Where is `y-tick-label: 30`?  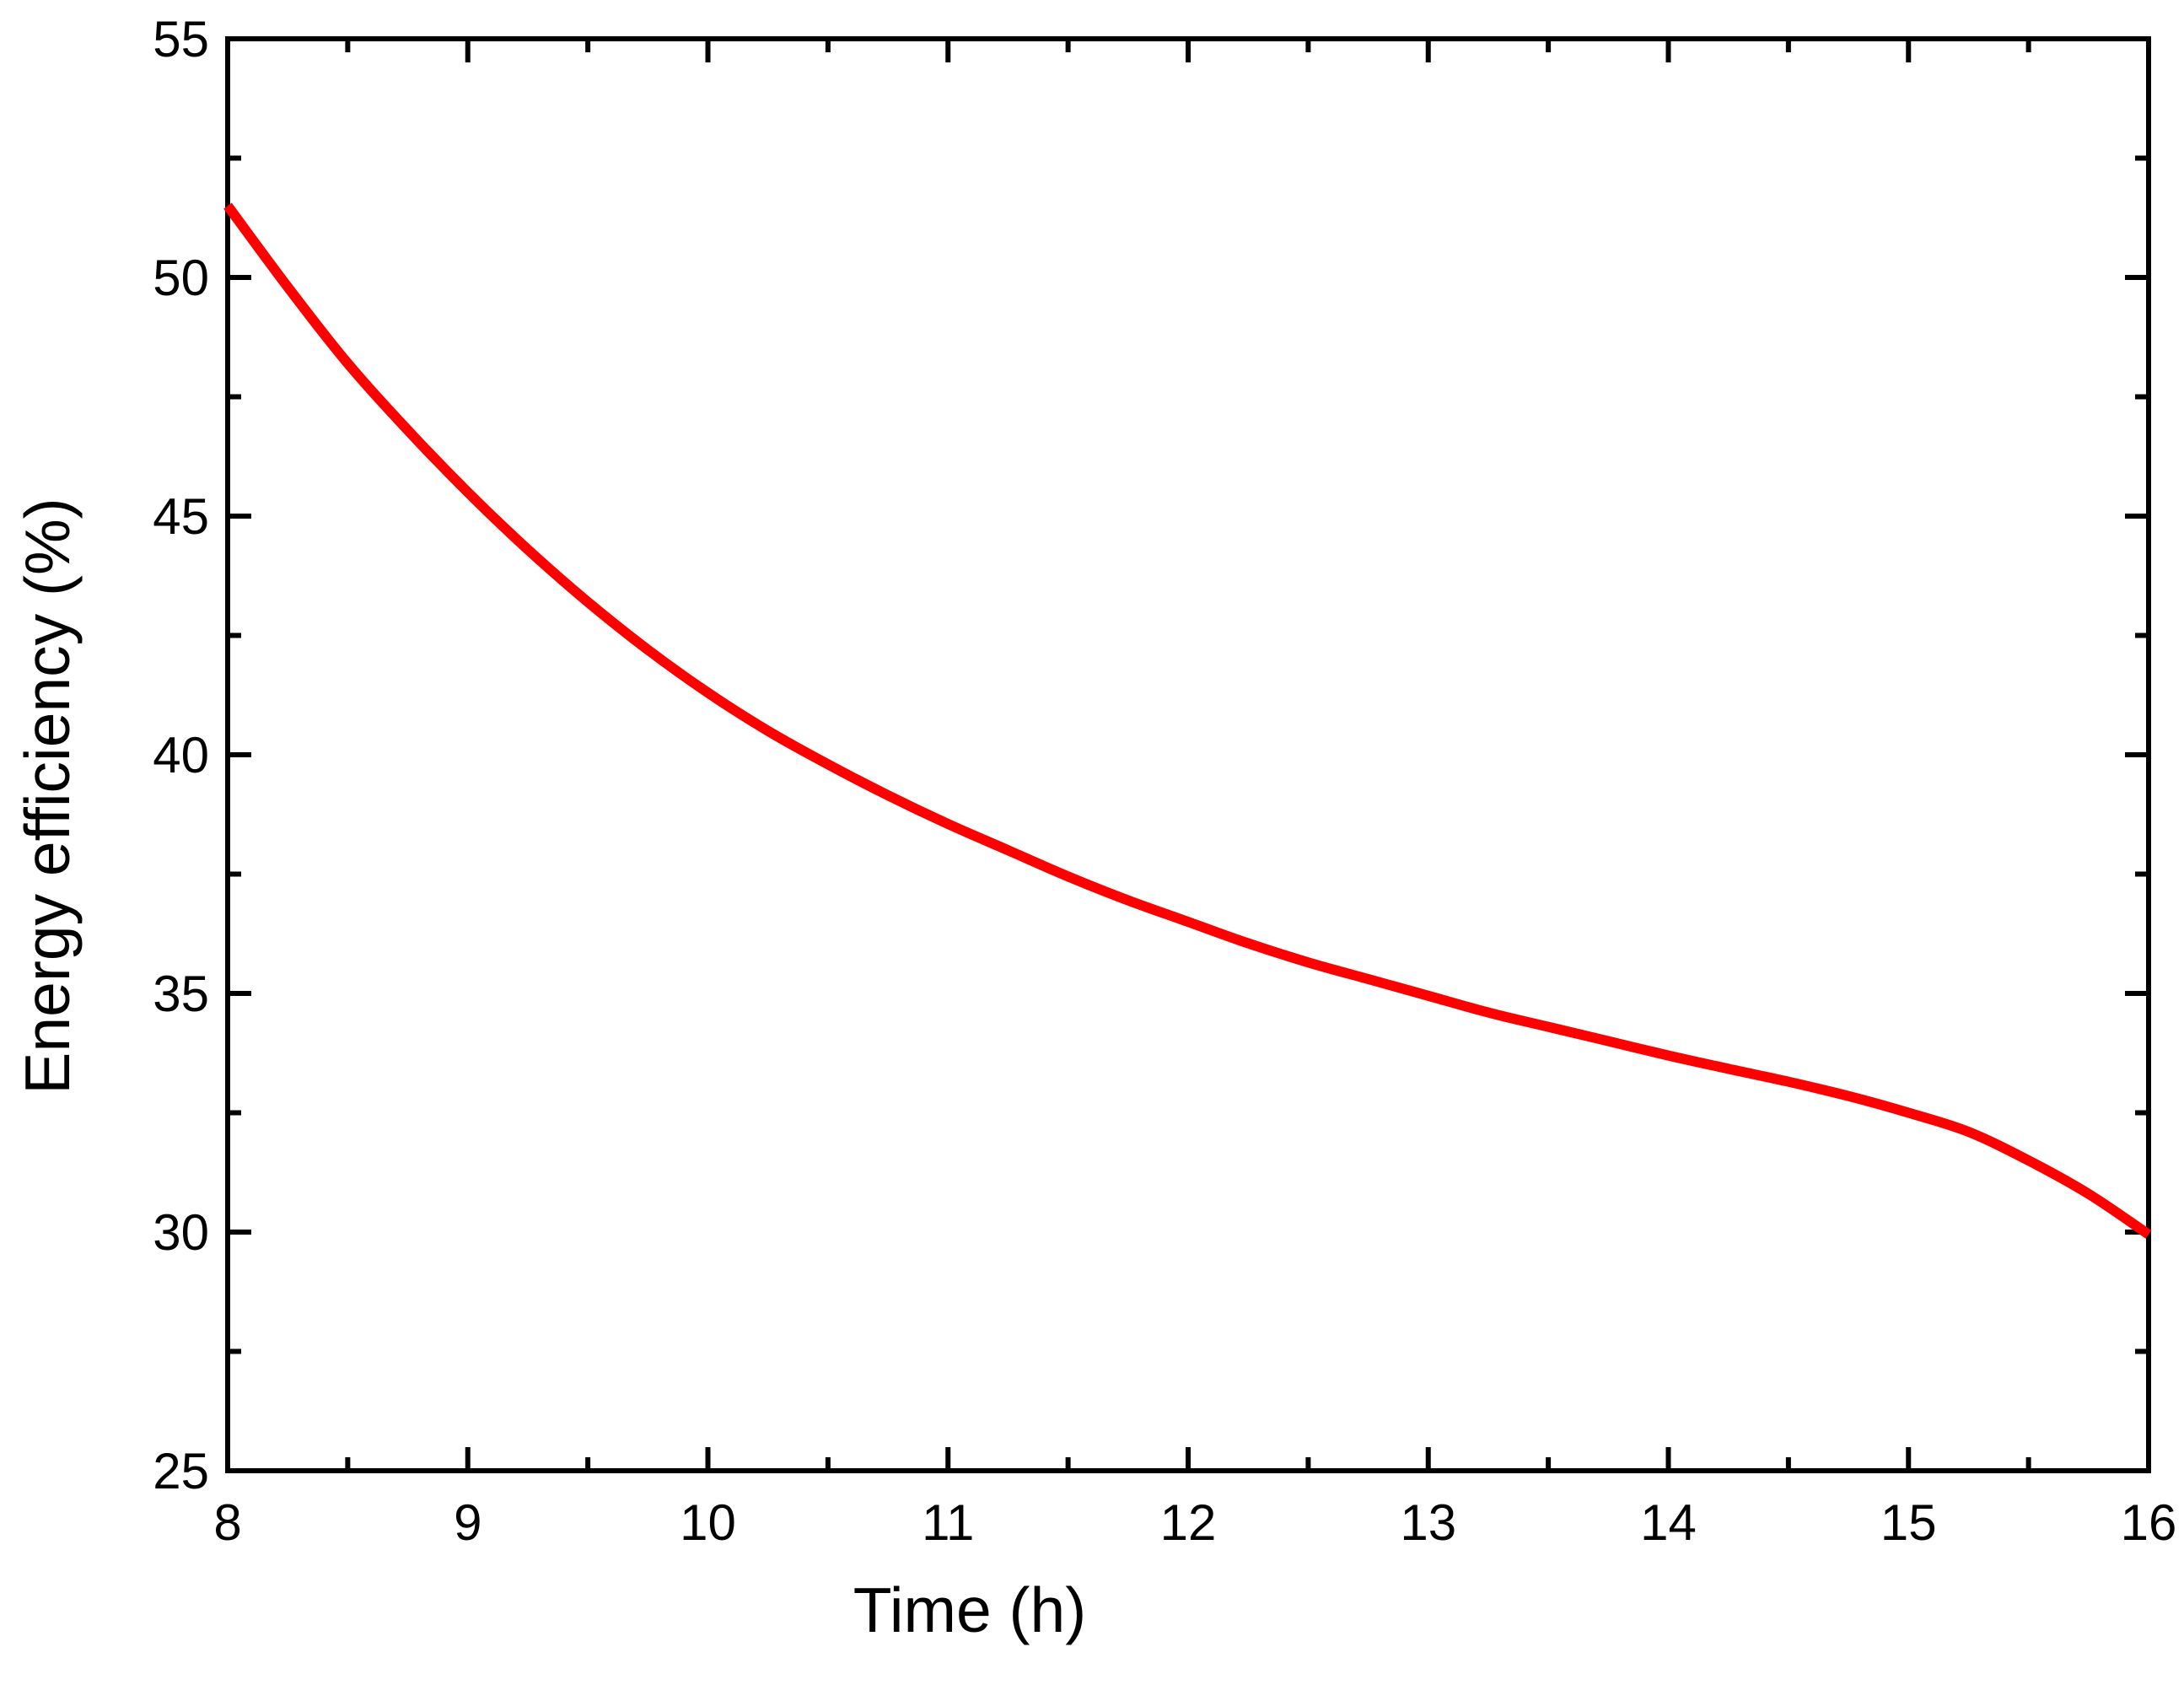 y-tick-label: 30 is located at coordinates (181, 1232).